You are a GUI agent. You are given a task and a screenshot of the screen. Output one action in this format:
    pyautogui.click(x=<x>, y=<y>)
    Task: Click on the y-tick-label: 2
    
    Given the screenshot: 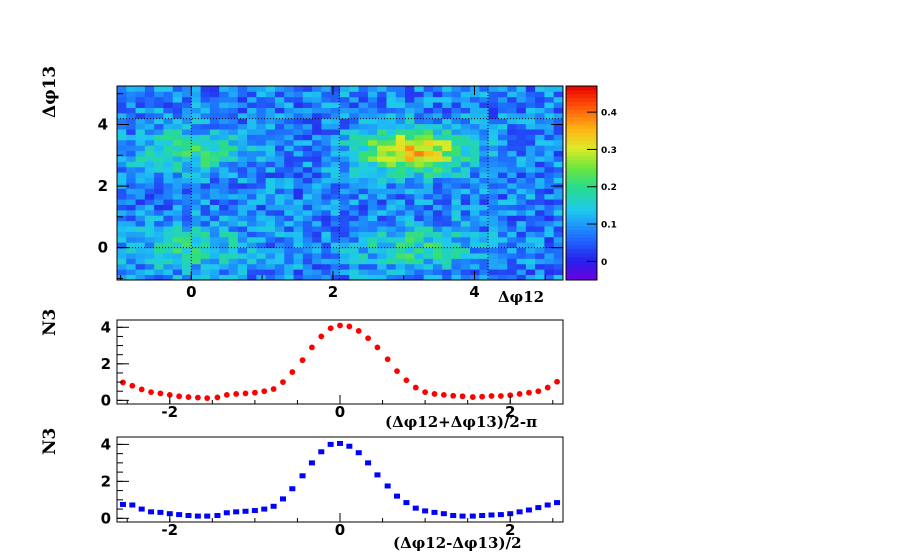 What is the action you would take?
    pyautogui.click(x=106, y=481)
    